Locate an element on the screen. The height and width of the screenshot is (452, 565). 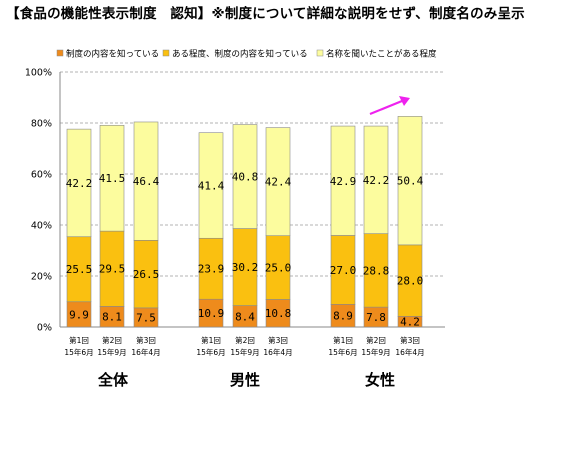
y-axis-ticks: 0% 20% 40% 60% 80% 100% is located at coordinates (38, 201).